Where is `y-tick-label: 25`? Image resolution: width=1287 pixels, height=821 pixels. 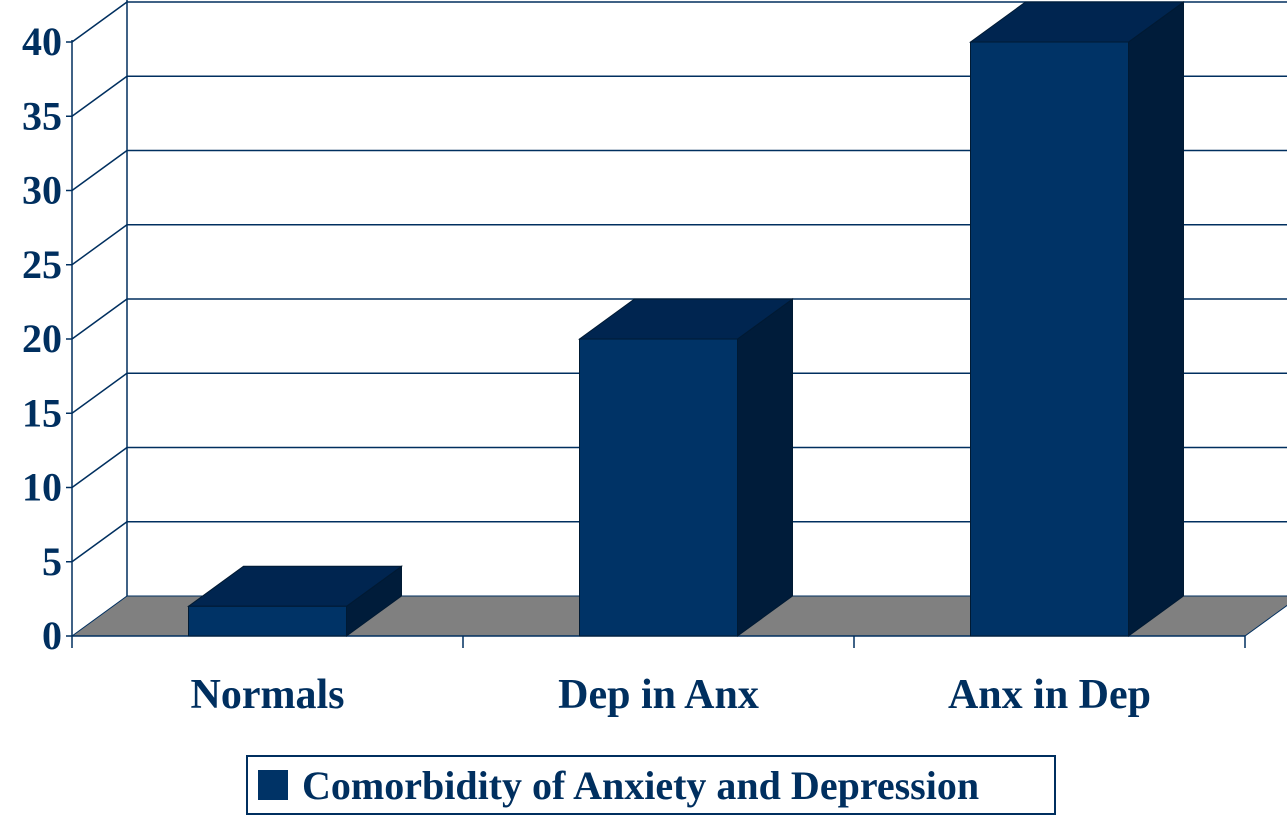 y-tick-label: 25 is located at coordinates (42, 264).